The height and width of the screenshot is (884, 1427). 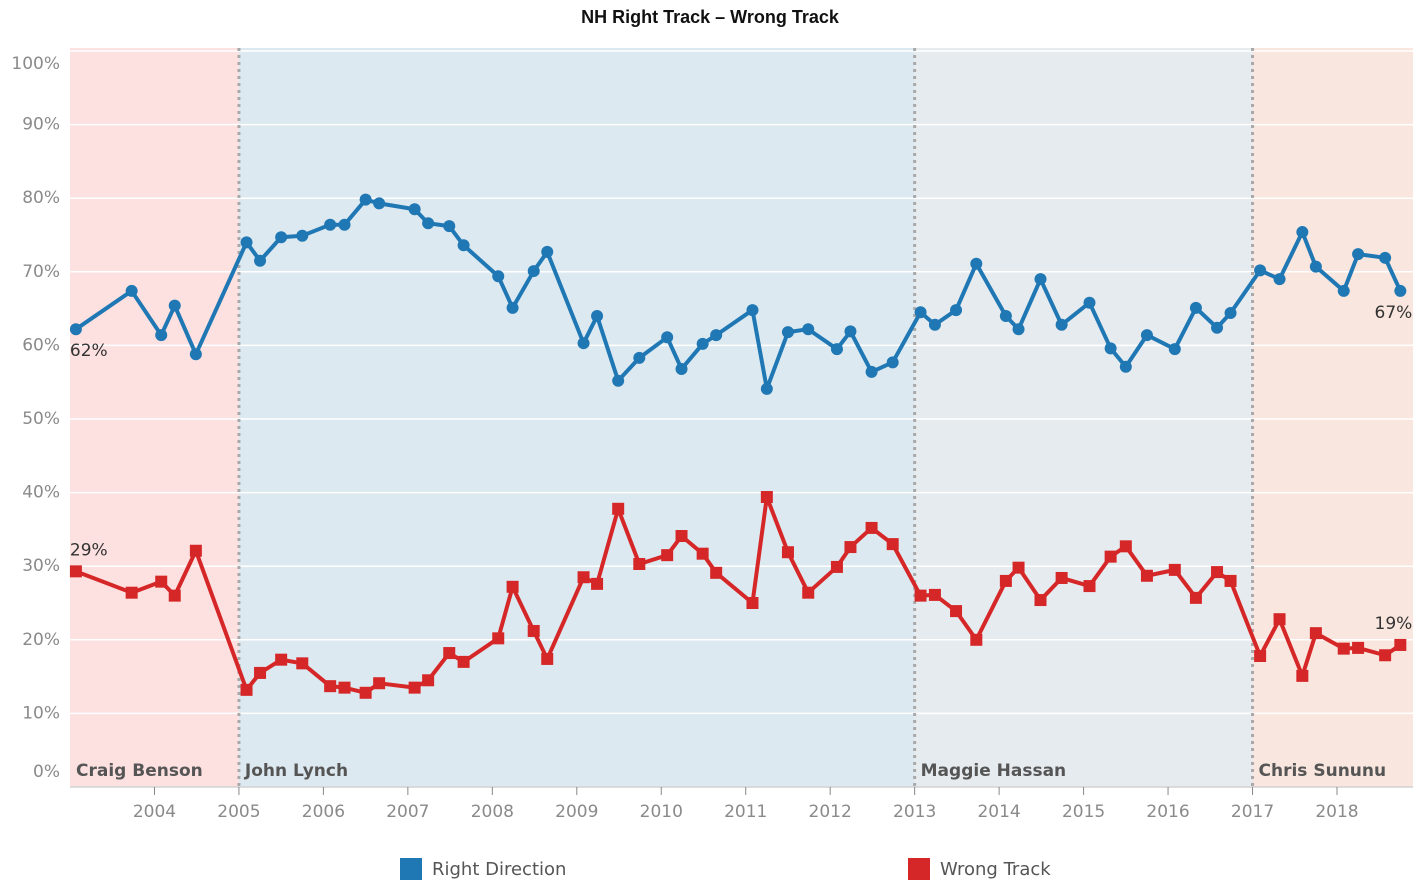 I want to click on data-label: 29%, so click(x=89, y=550).